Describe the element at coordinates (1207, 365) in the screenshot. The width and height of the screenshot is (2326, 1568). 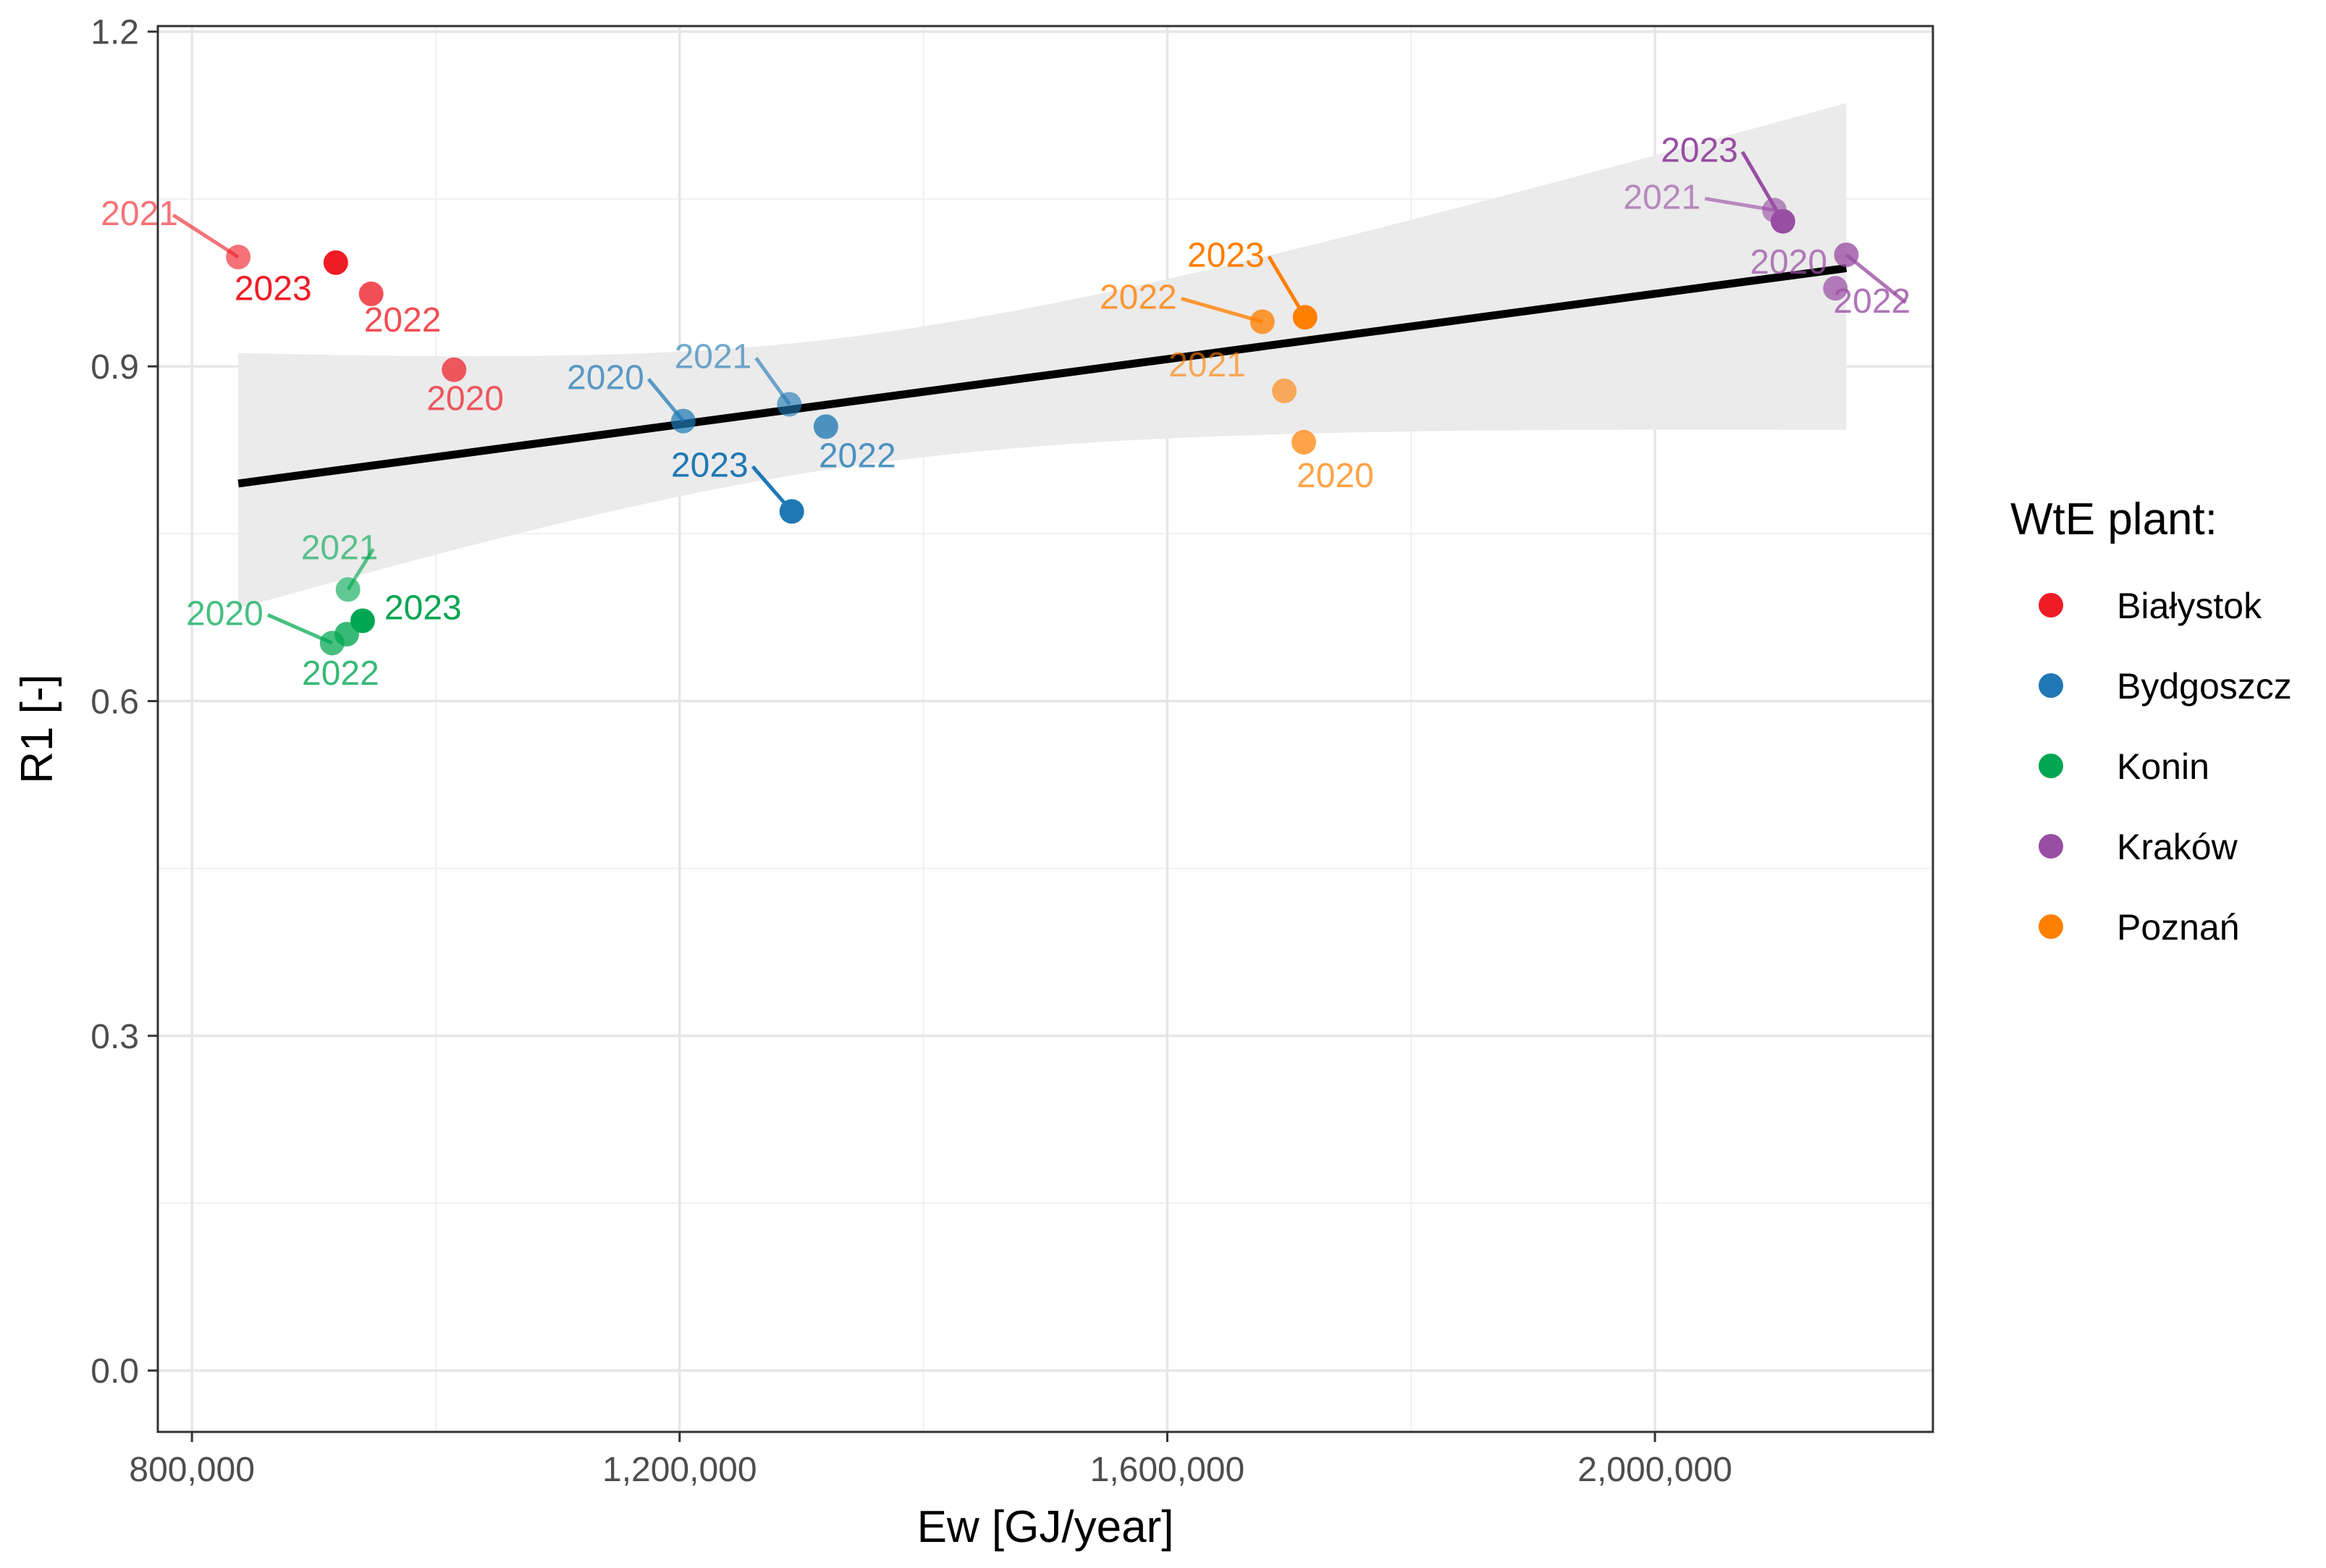
I see `point-label-poznań-2021: 2021` at that location.